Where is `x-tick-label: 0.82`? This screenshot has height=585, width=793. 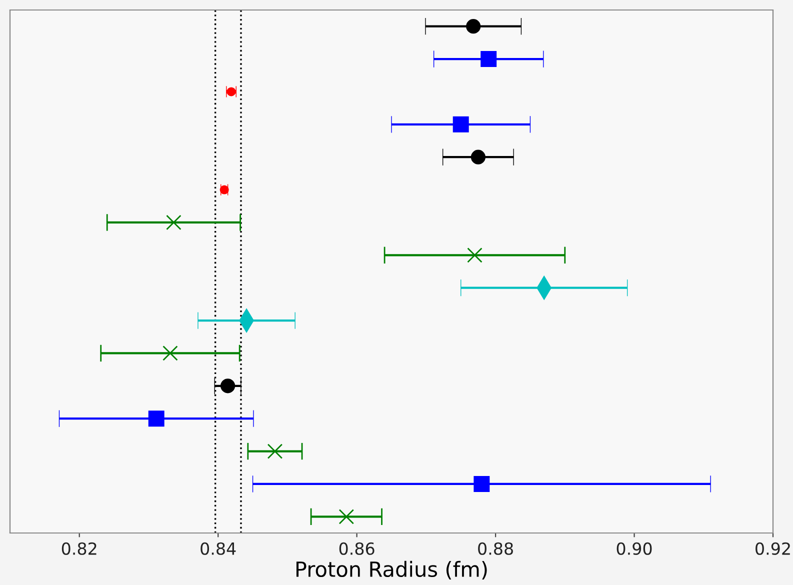
x-tick-label: 0.82 is located at coordinates (79, 548).